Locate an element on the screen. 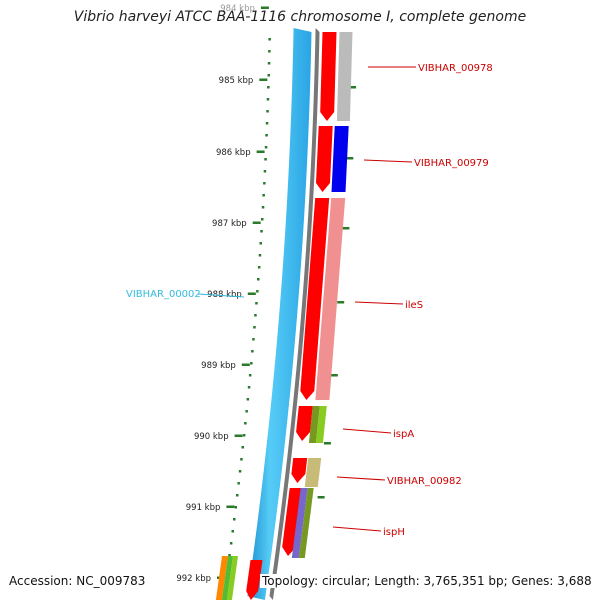  kbp-label: 988 kbp is located at coordinates (224, 295).